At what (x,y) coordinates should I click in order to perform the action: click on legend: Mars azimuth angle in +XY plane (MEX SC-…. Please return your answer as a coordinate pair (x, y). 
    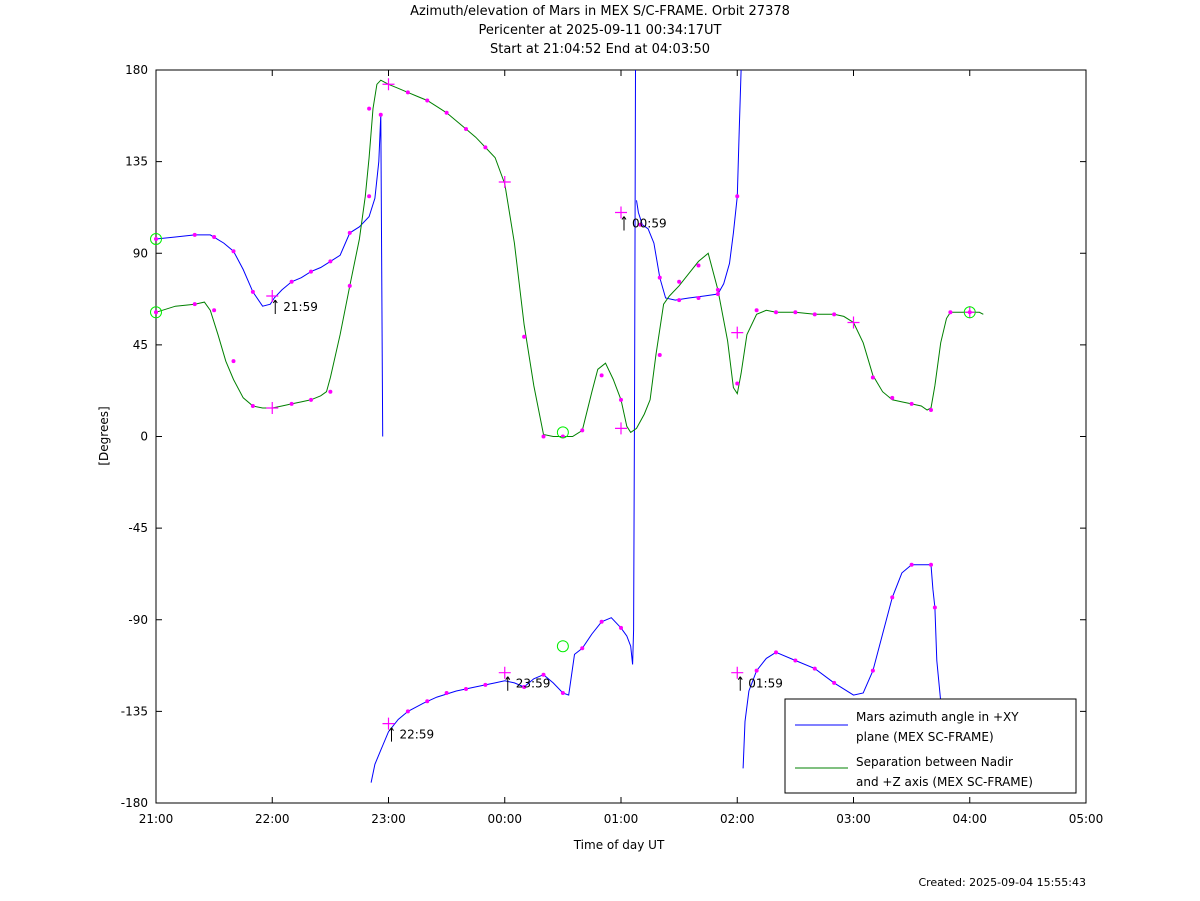
    Looking at the image, I should click on (930, 746).